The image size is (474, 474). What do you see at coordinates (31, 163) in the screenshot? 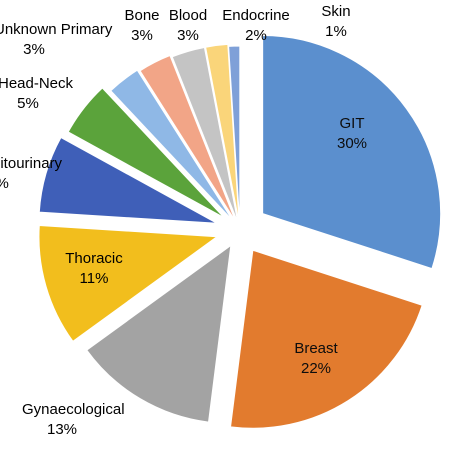
I see `slice-label-name: Genitourinary` at bounding box center [31, 163].